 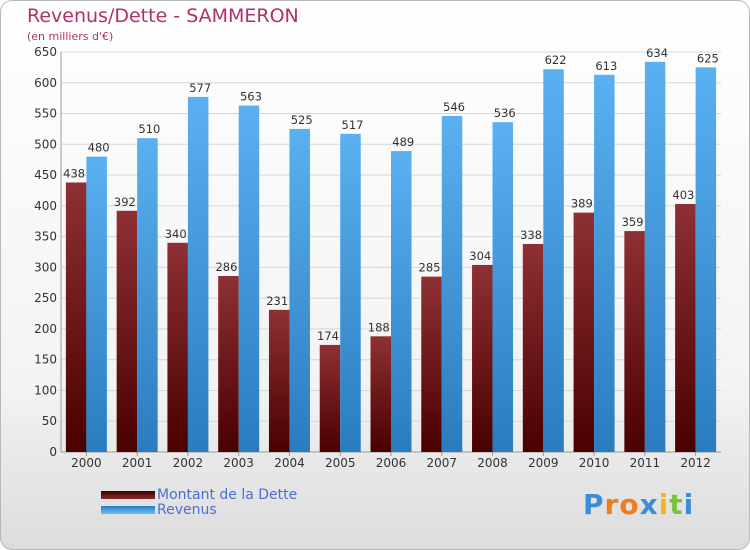 What do you see at coordinates (556, 60) in the screenshot?
I see `data-label-revenus: 622` at bounding box center [556, 60].